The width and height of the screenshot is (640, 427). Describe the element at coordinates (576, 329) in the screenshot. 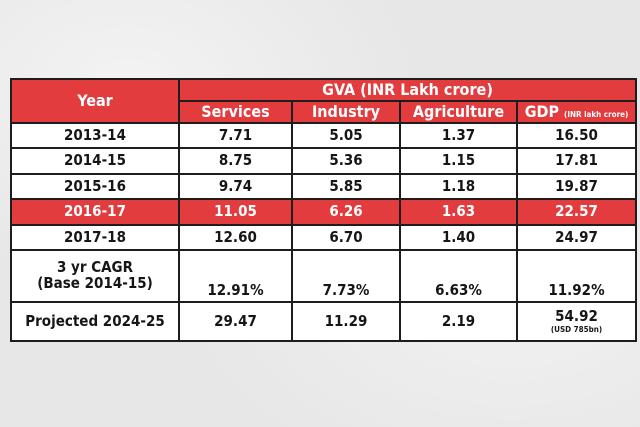

I see `cell-gdp-note: (USD 785bn)` at that location.